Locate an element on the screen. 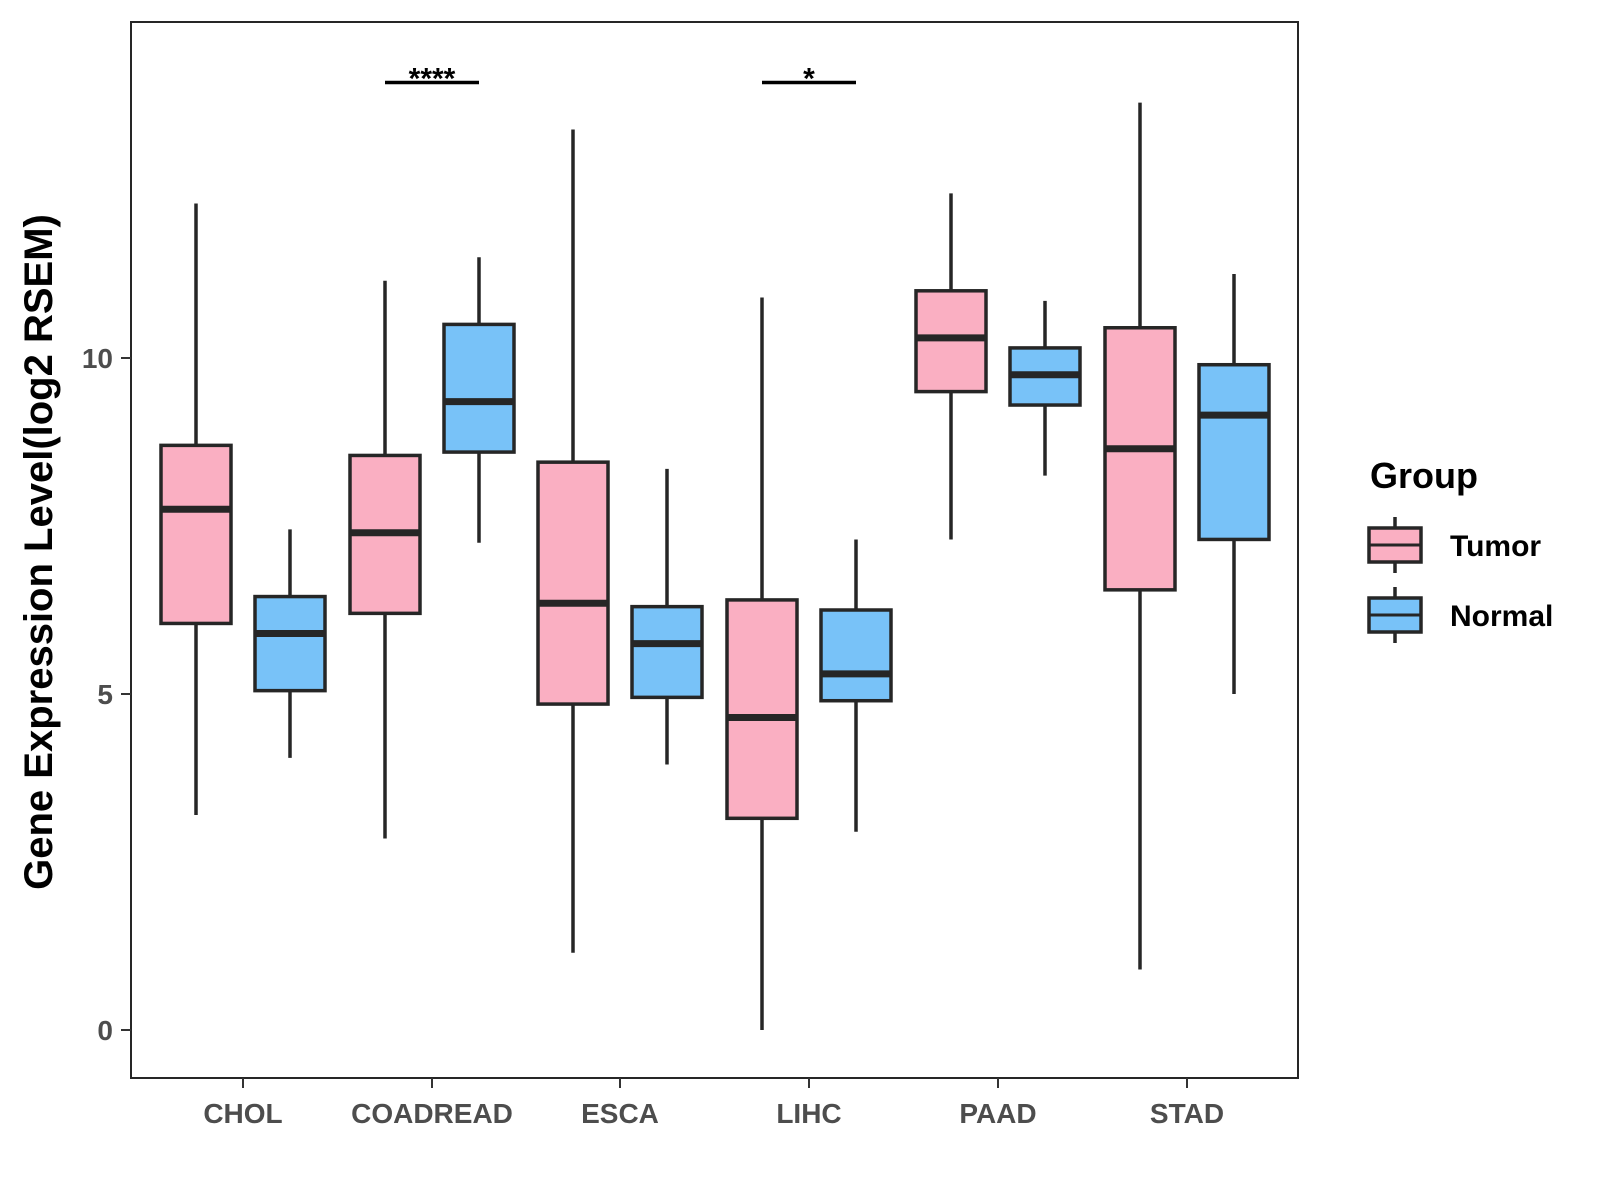 The image size is (1600, 1200). x-tick-label: STAD is located at coordinates (1187, 1113).